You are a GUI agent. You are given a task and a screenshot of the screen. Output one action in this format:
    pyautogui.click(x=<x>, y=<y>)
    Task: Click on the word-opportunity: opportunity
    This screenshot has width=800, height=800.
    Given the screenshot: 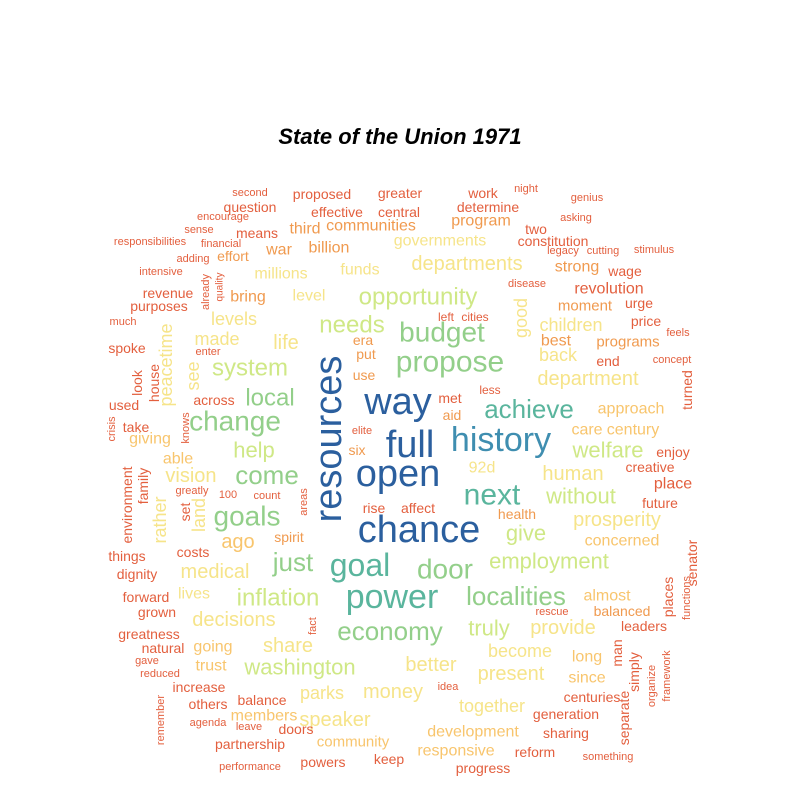 What is the action you would take?
    pyautogui.click(x=418, y=297)
    